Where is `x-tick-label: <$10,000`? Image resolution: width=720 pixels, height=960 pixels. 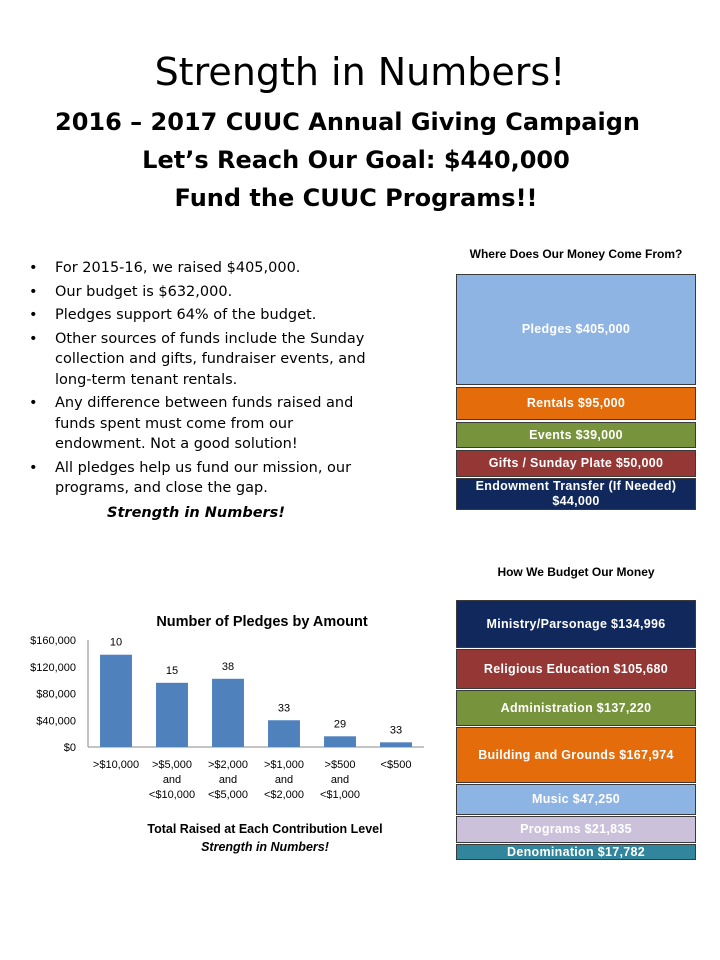 x-tick-label: <$10,000 is located at coordinates (172, 795).